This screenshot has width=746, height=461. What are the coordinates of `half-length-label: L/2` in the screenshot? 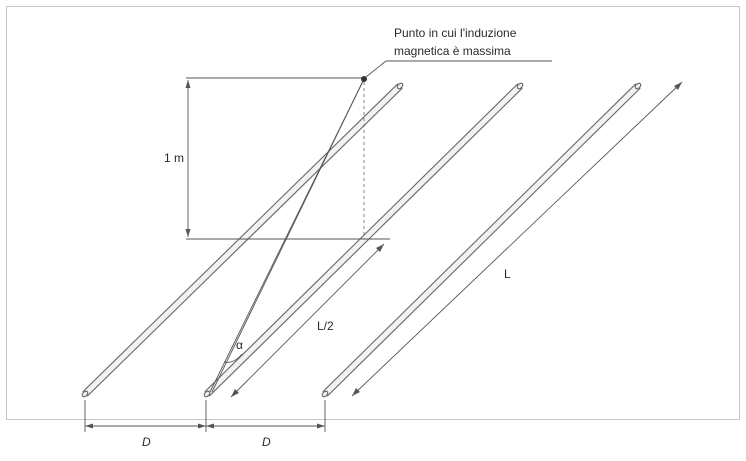 It's located at (325, 326).